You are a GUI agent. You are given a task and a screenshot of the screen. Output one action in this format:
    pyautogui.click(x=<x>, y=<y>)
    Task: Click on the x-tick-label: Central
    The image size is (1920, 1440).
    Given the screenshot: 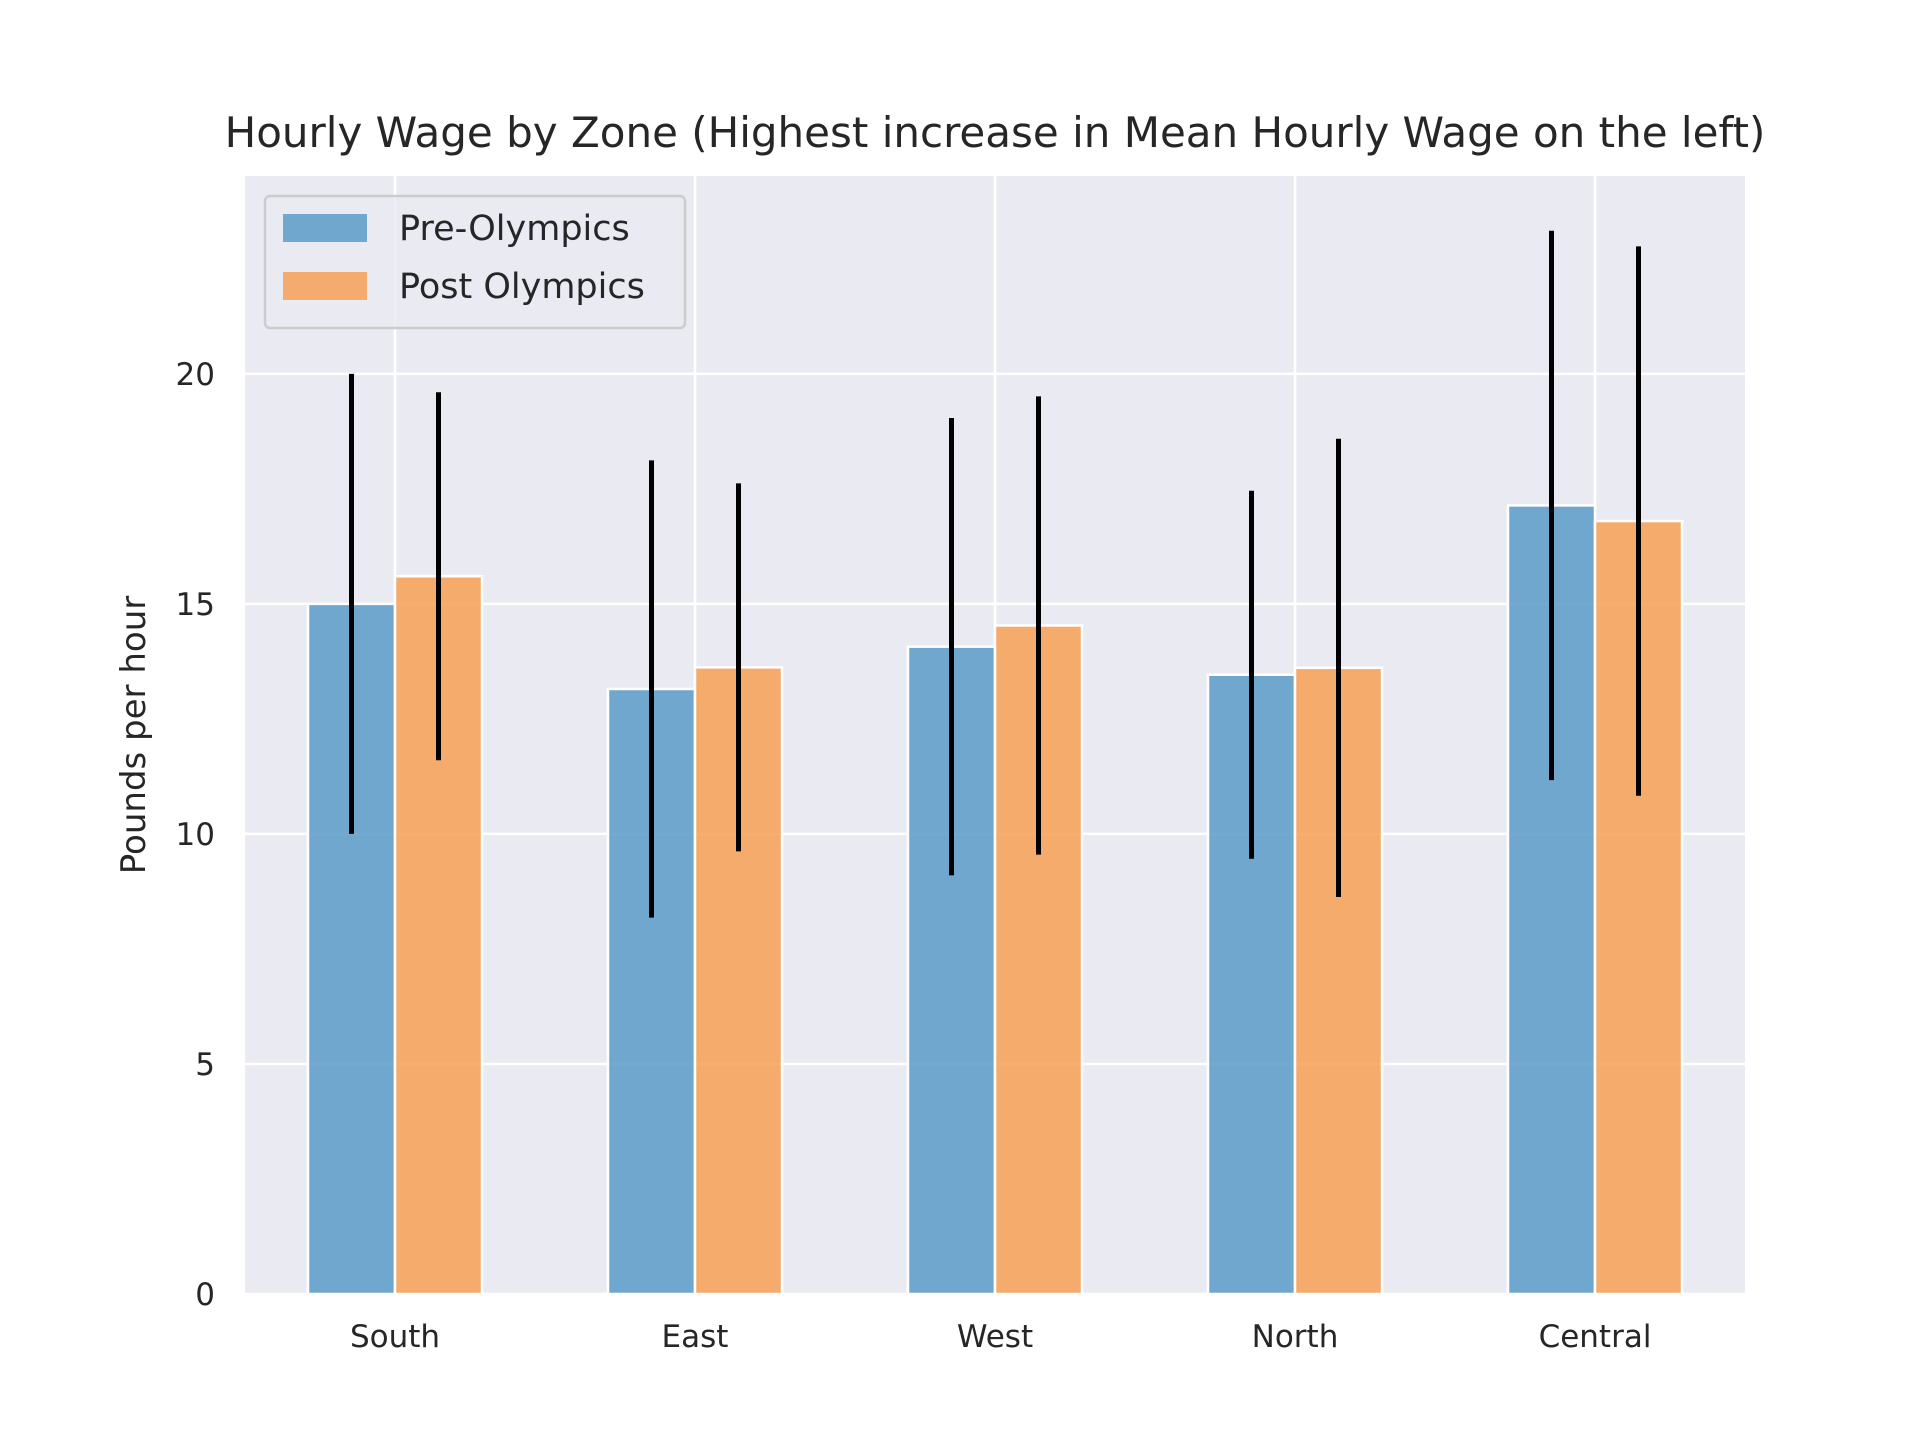 What is the action you would take?
    pyautogui.click(x=1595, y=1337)
    